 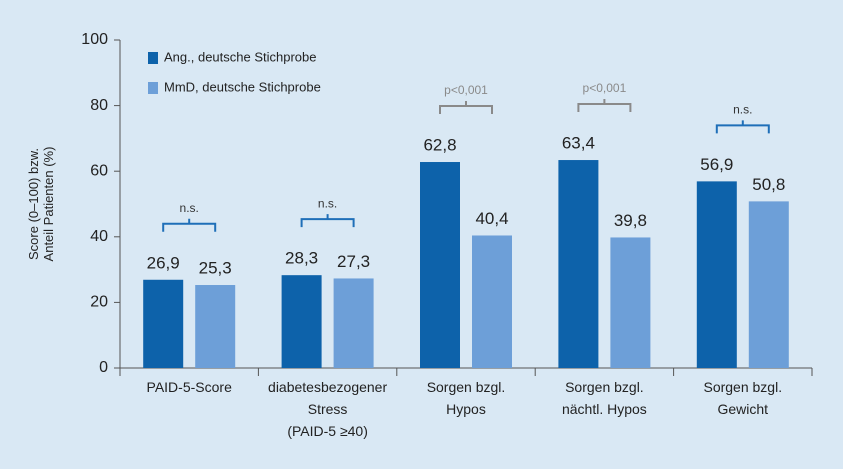 What do you see at coordinates (163, 262) in the screenshot?
I see `value-label: 26,9` at bounding box center [163, 262].